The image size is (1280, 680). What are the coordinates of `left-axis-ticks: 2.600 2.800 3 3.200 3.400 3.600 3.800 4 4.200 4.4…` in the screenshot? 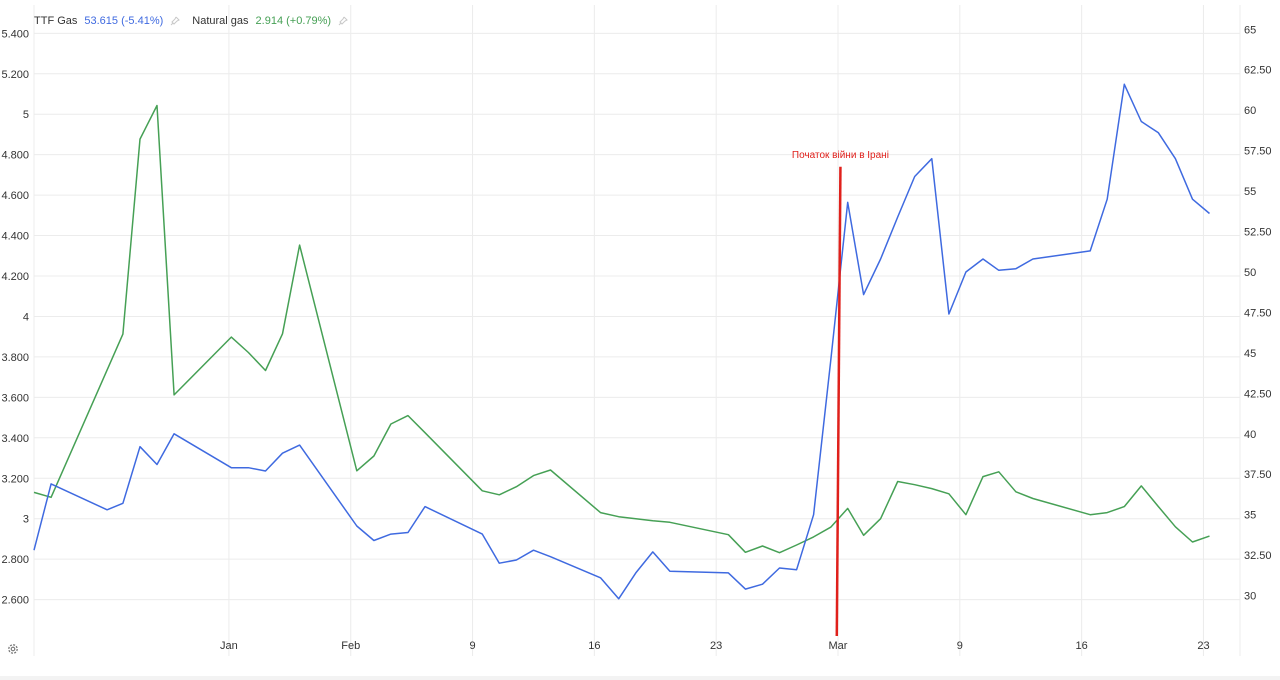 It's located at (15, 317).